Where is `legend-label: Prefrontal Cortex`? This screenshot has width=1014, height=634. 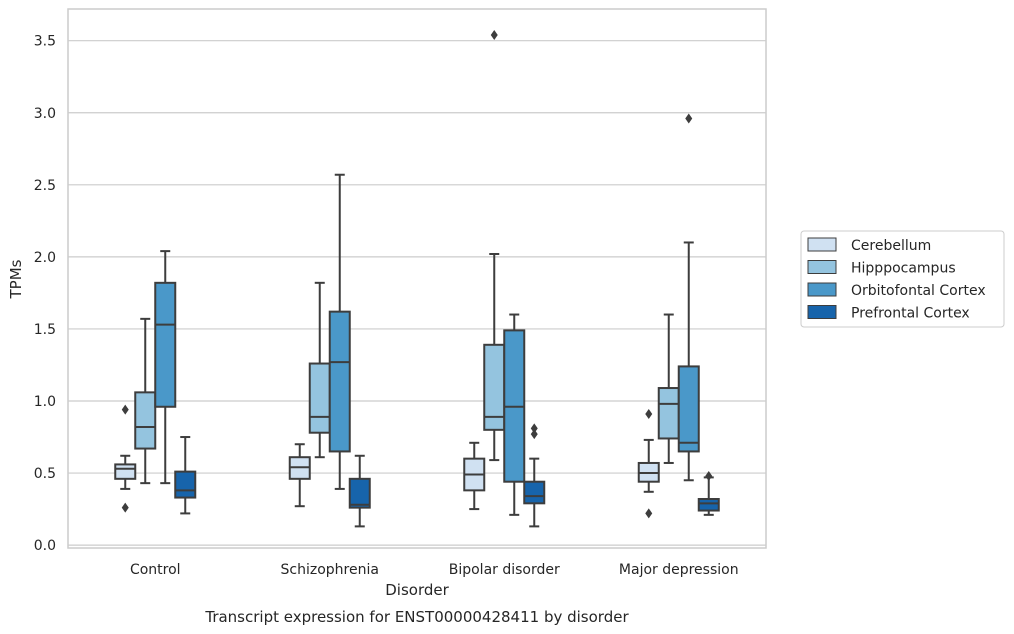
legend-label: Prefrontal Cortex is located at coordinates (910, 314).